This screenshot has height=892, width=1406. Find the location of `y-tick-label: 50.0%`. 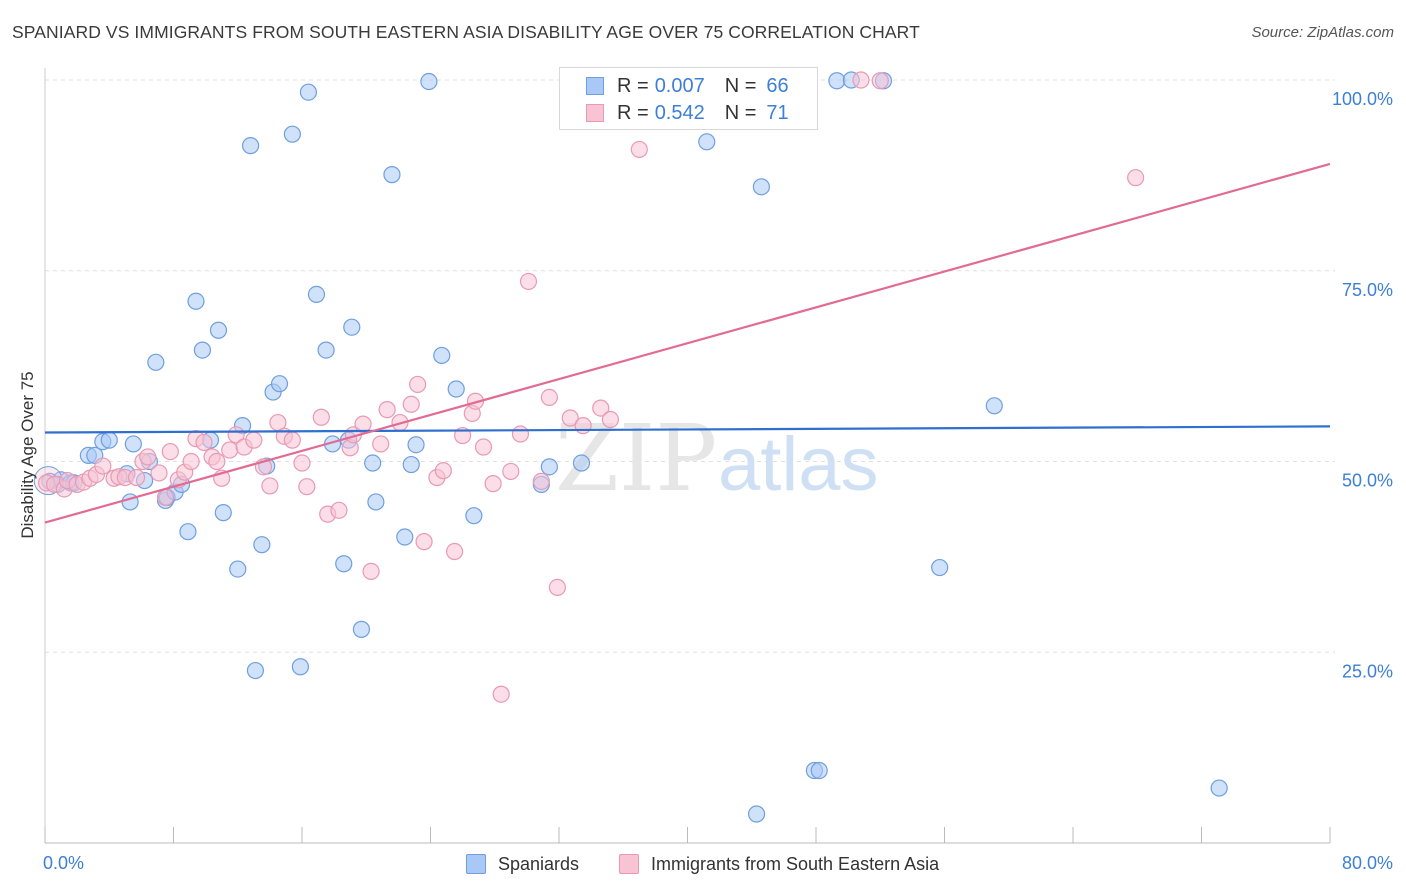

y-tick-label: 50.0% is located at coordinates (1367, 481).